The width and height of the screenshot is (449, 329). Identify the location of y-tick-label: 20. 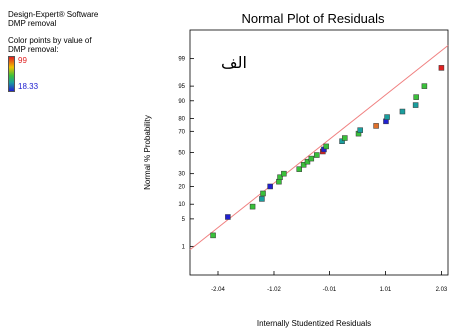
(181, 187).